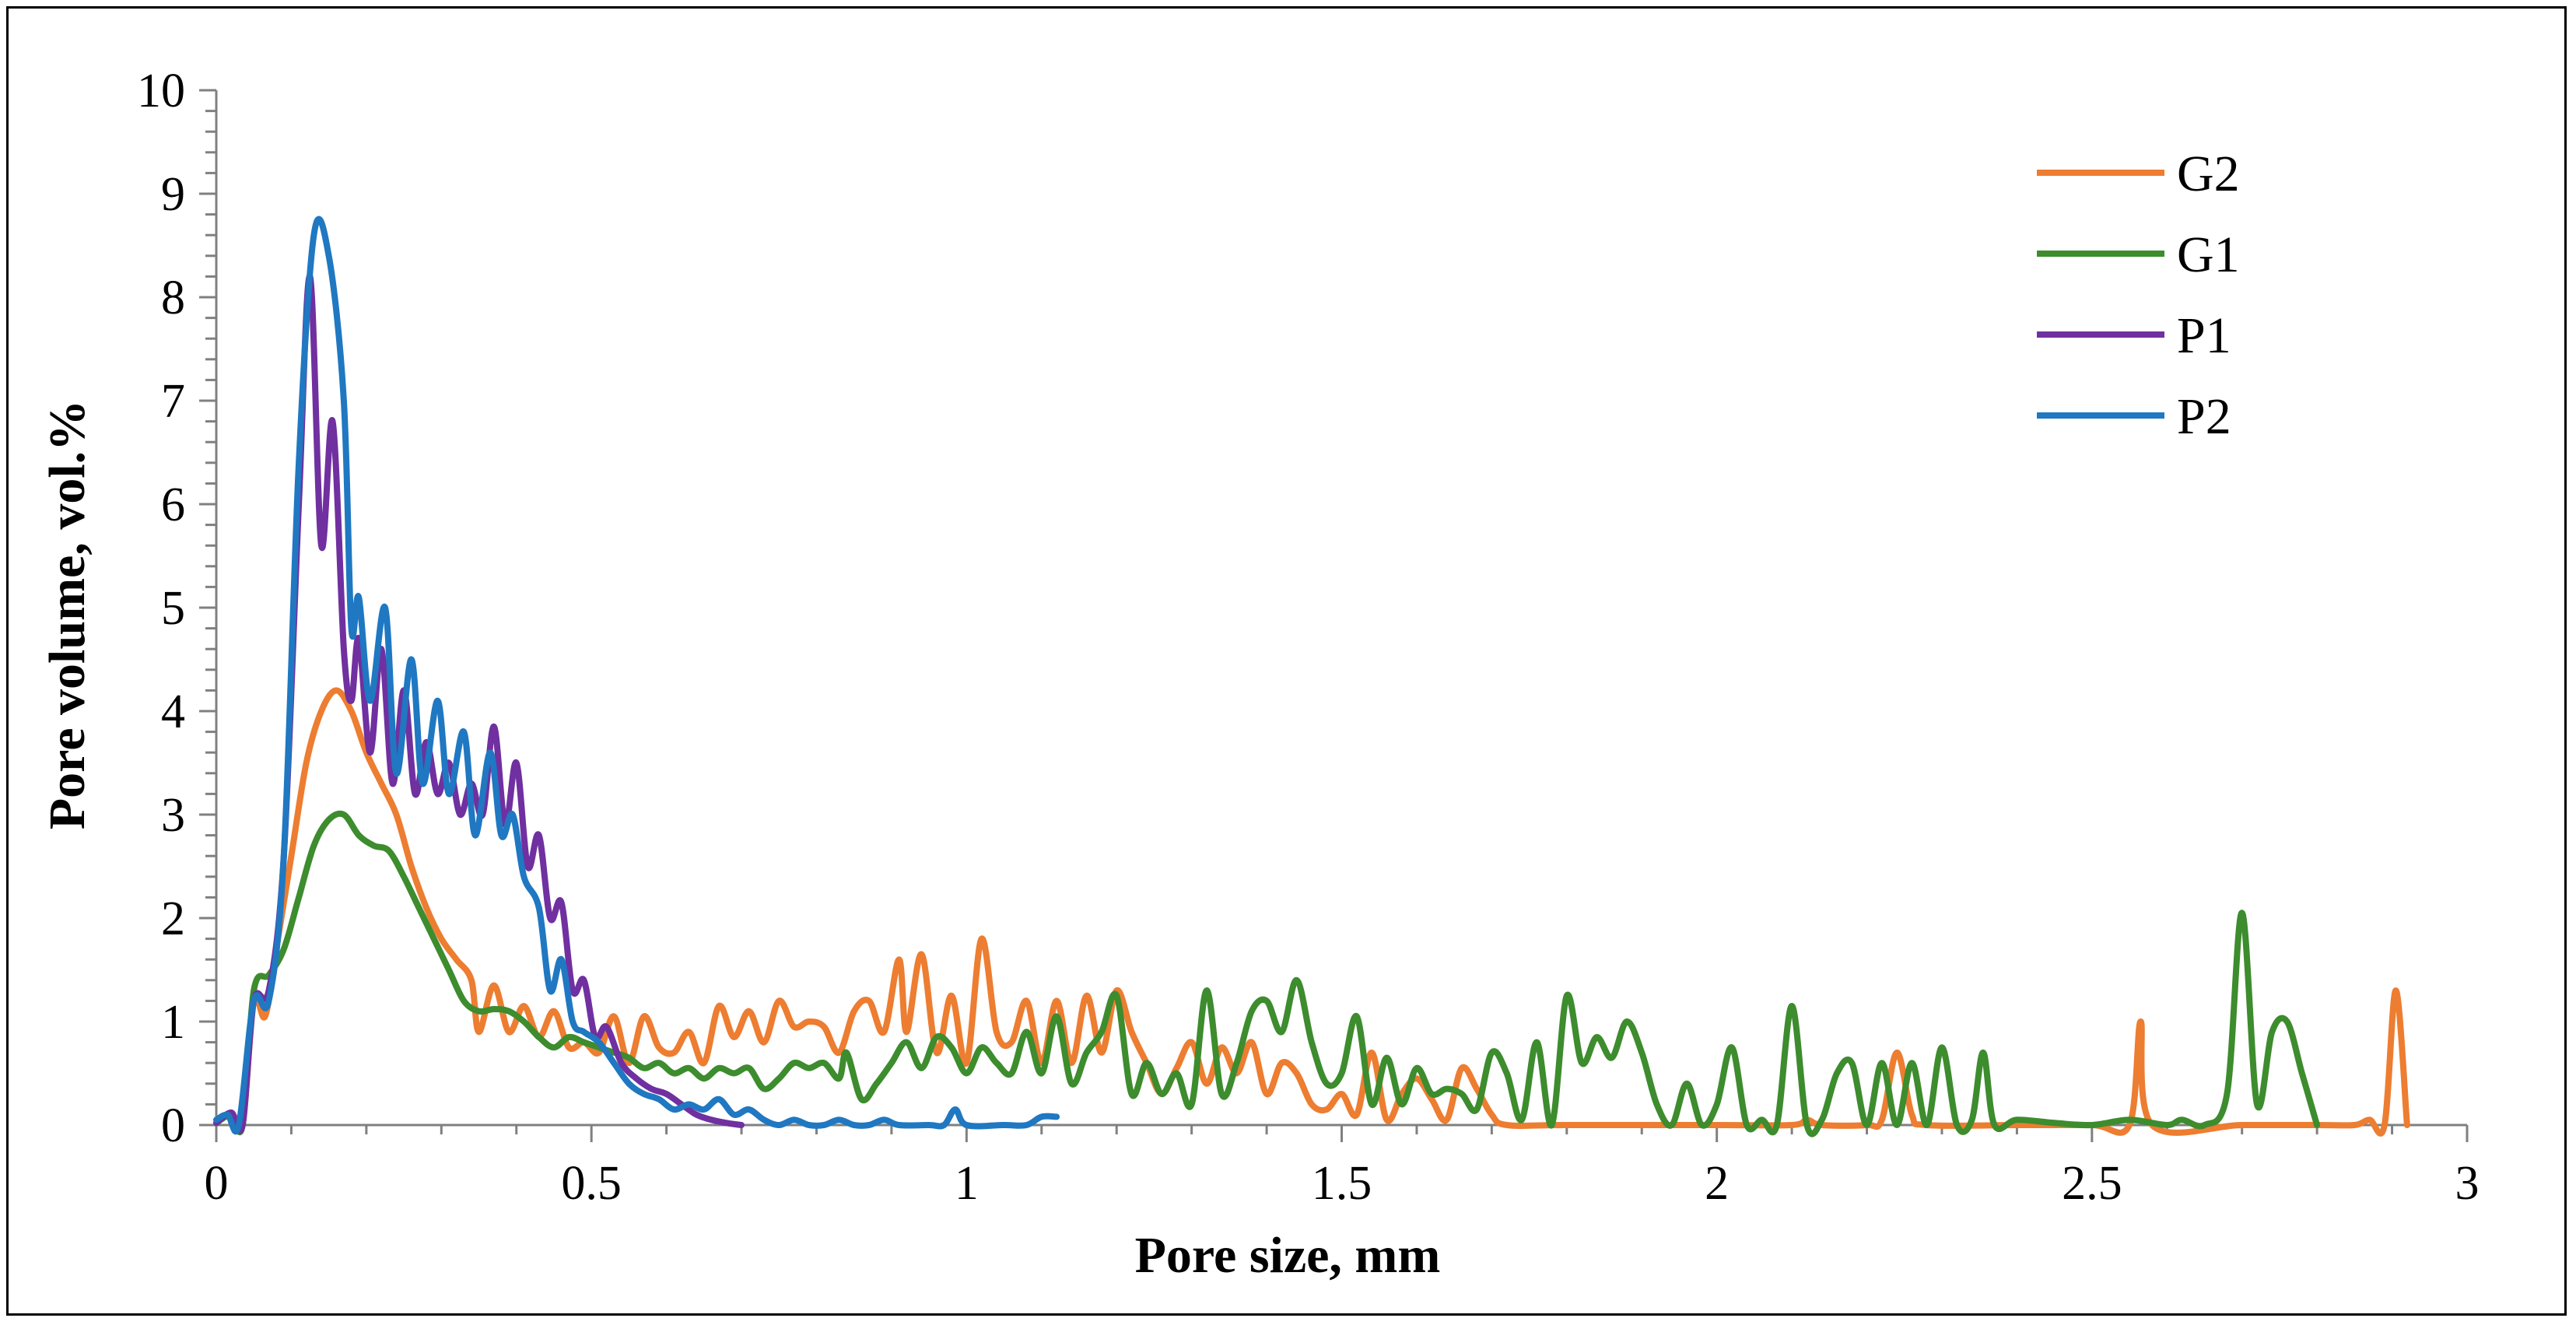 Image resolution: width=2576 pixels, height=1325 pixels. Describe the element at coordinates (217, 1183) in the screenshot. I see `x-tick-label: 0` at that location.